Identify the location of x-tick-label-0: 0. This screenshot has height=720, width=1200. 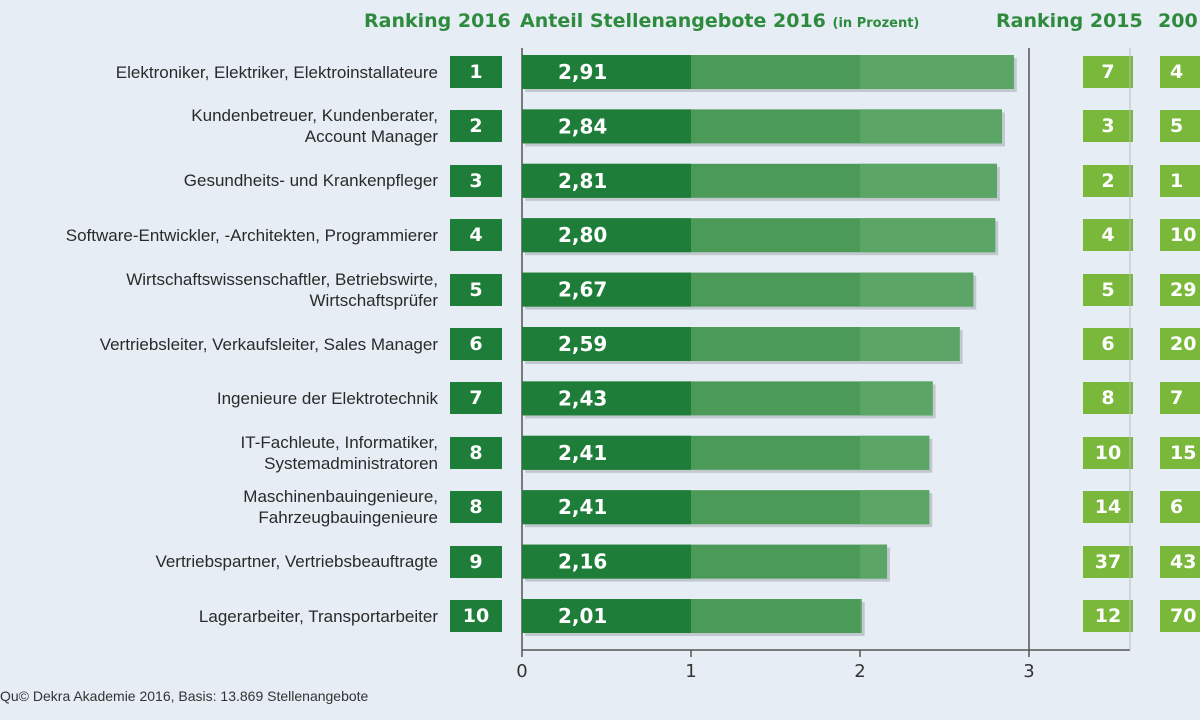
(521, 671).